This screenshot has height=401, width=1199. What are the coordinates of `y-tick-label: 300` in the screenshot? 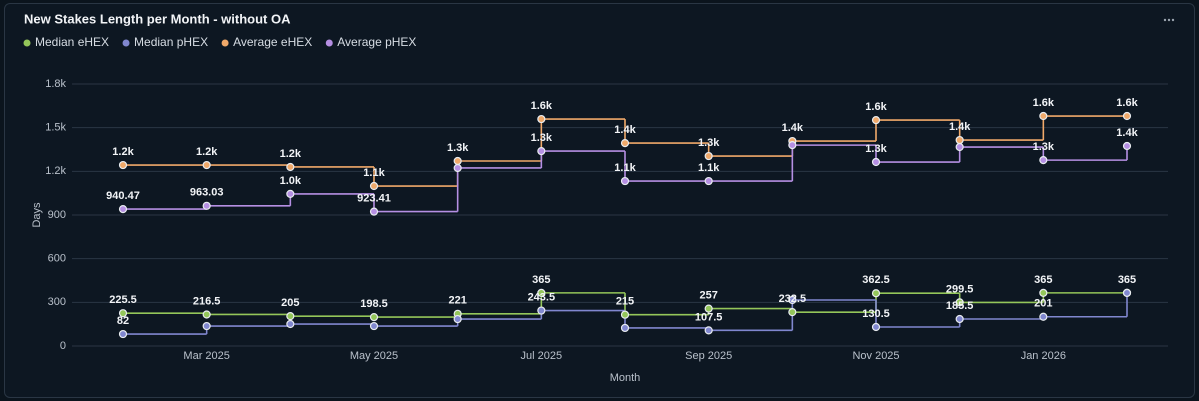 It's located at (57, 302).